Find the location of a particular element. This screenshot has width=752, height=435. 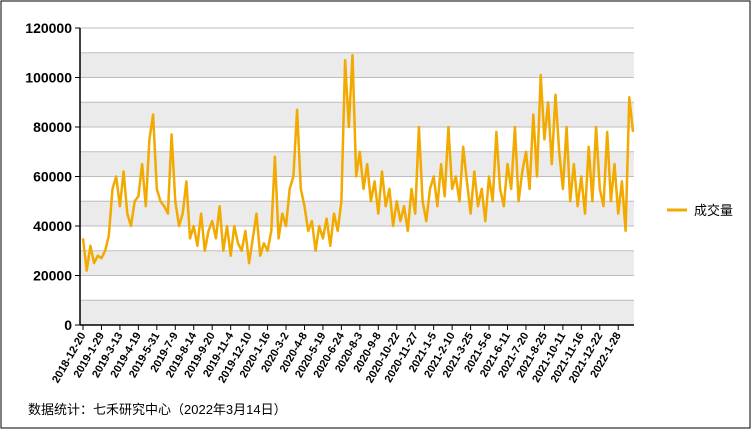

y-tick-label: 20000 is located at coordinates (52, 276).